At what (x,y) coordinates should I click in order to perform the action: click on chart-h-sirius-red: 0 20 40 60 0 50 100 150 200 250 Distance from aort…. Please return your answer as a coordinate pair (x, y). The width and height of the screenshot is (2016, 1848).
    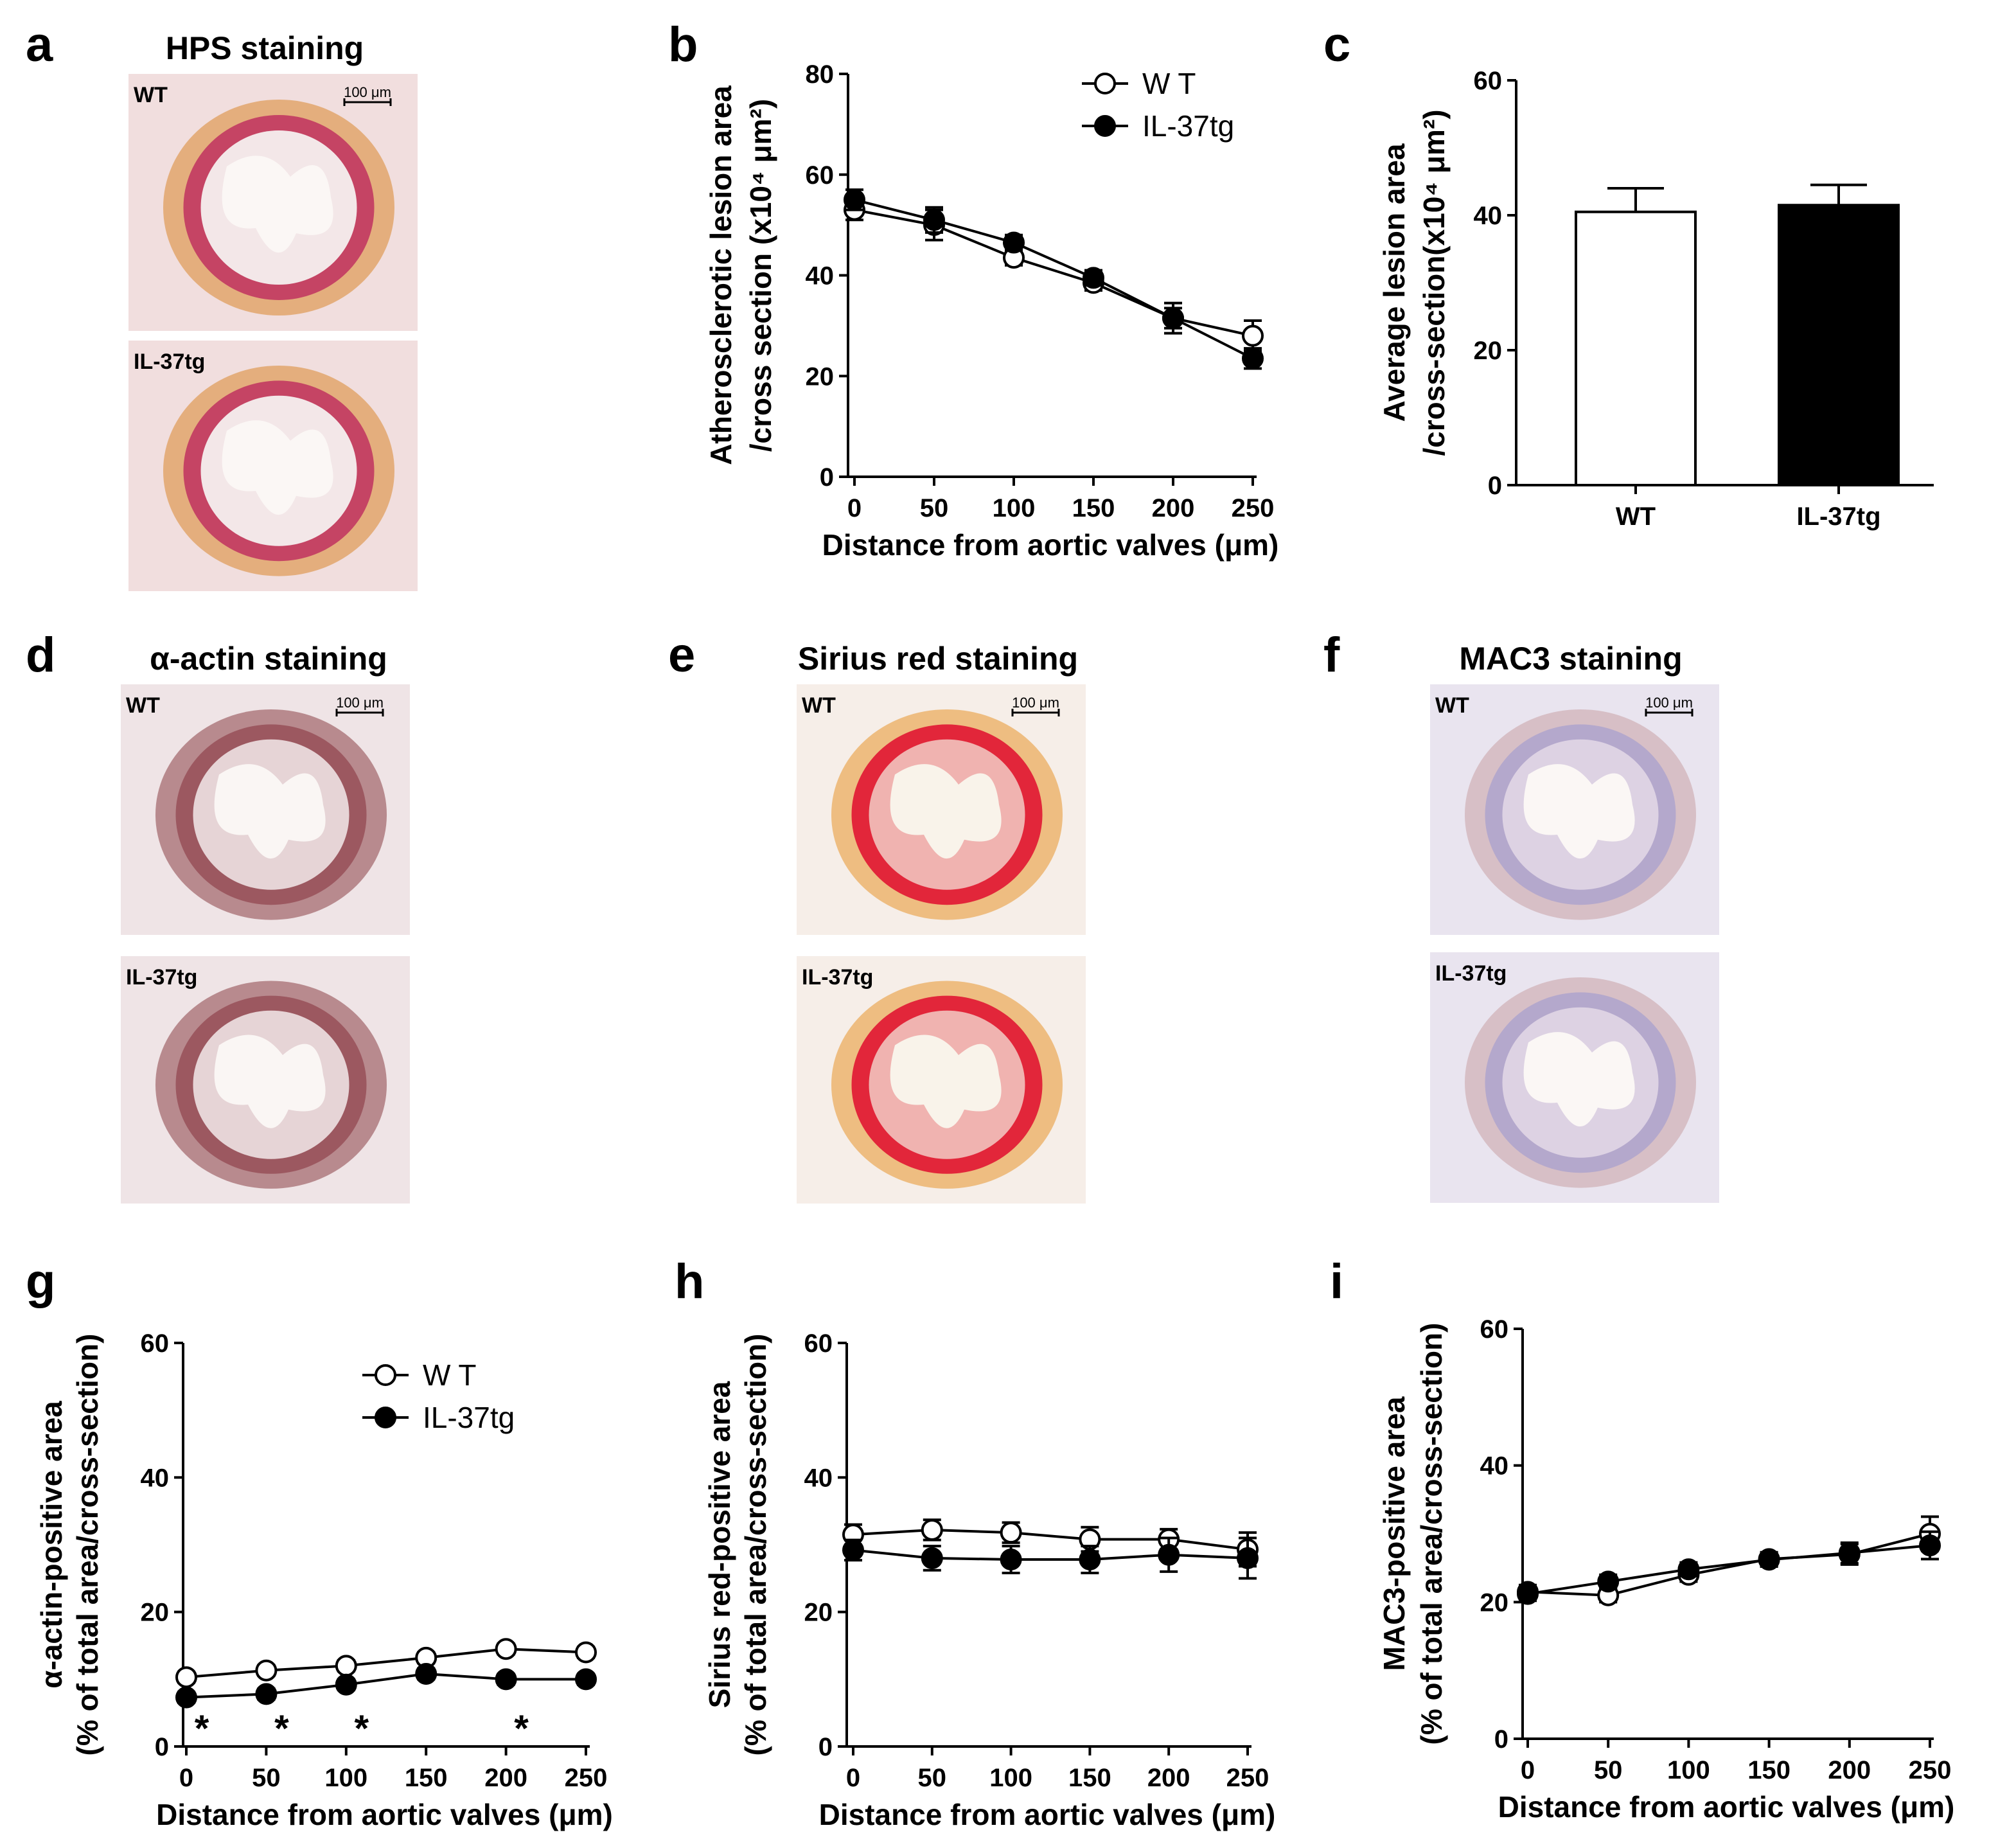
    Looking at the image, I should click on (989, 1580).